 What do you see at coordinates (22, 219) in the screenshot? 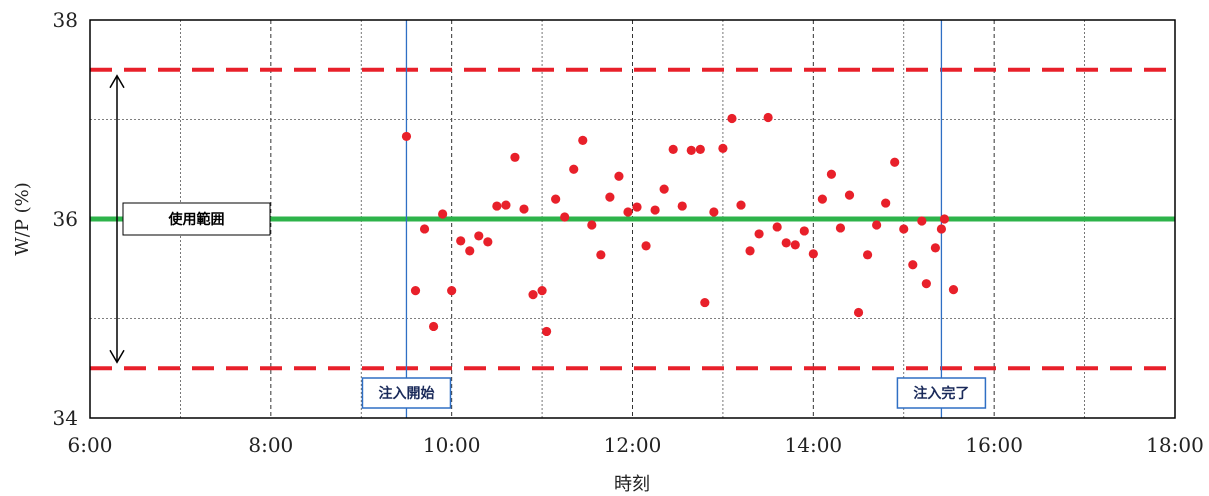
I see `y-axis-label: W/P (%)` at bounding box center [22, 219].